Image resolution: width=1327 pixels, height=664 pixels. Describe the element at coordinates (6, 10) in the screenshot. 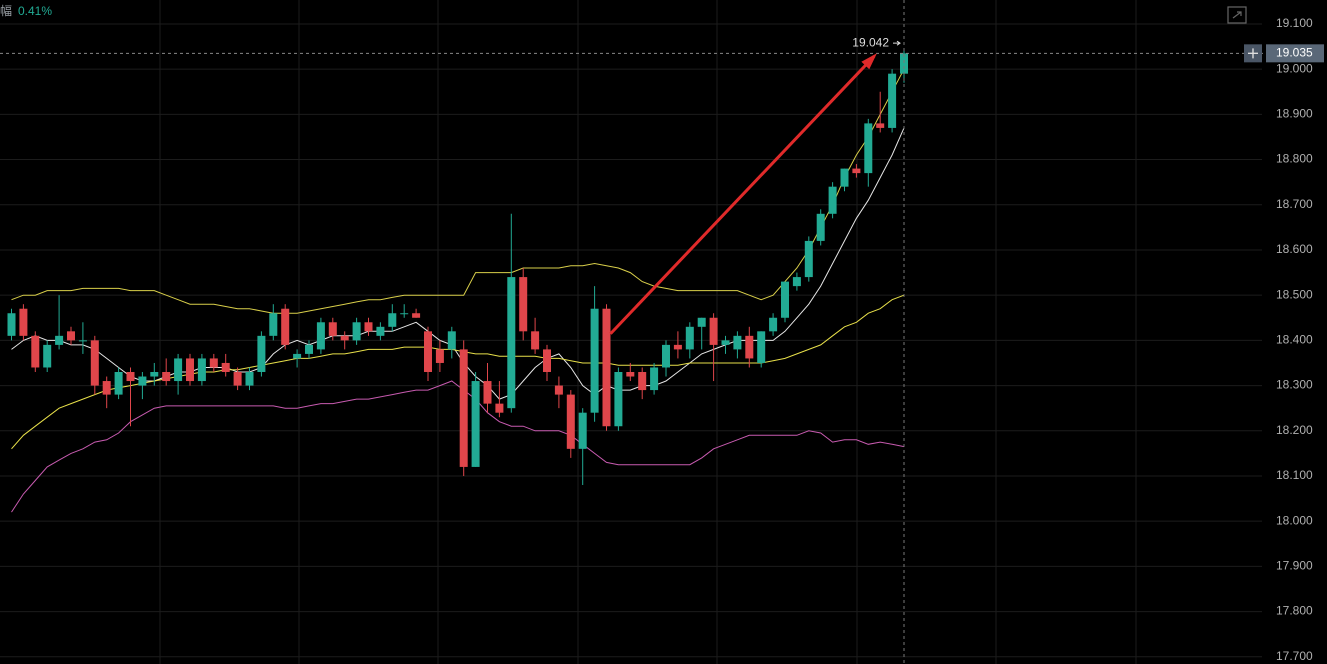

I see `header-label: 幅` at that location.